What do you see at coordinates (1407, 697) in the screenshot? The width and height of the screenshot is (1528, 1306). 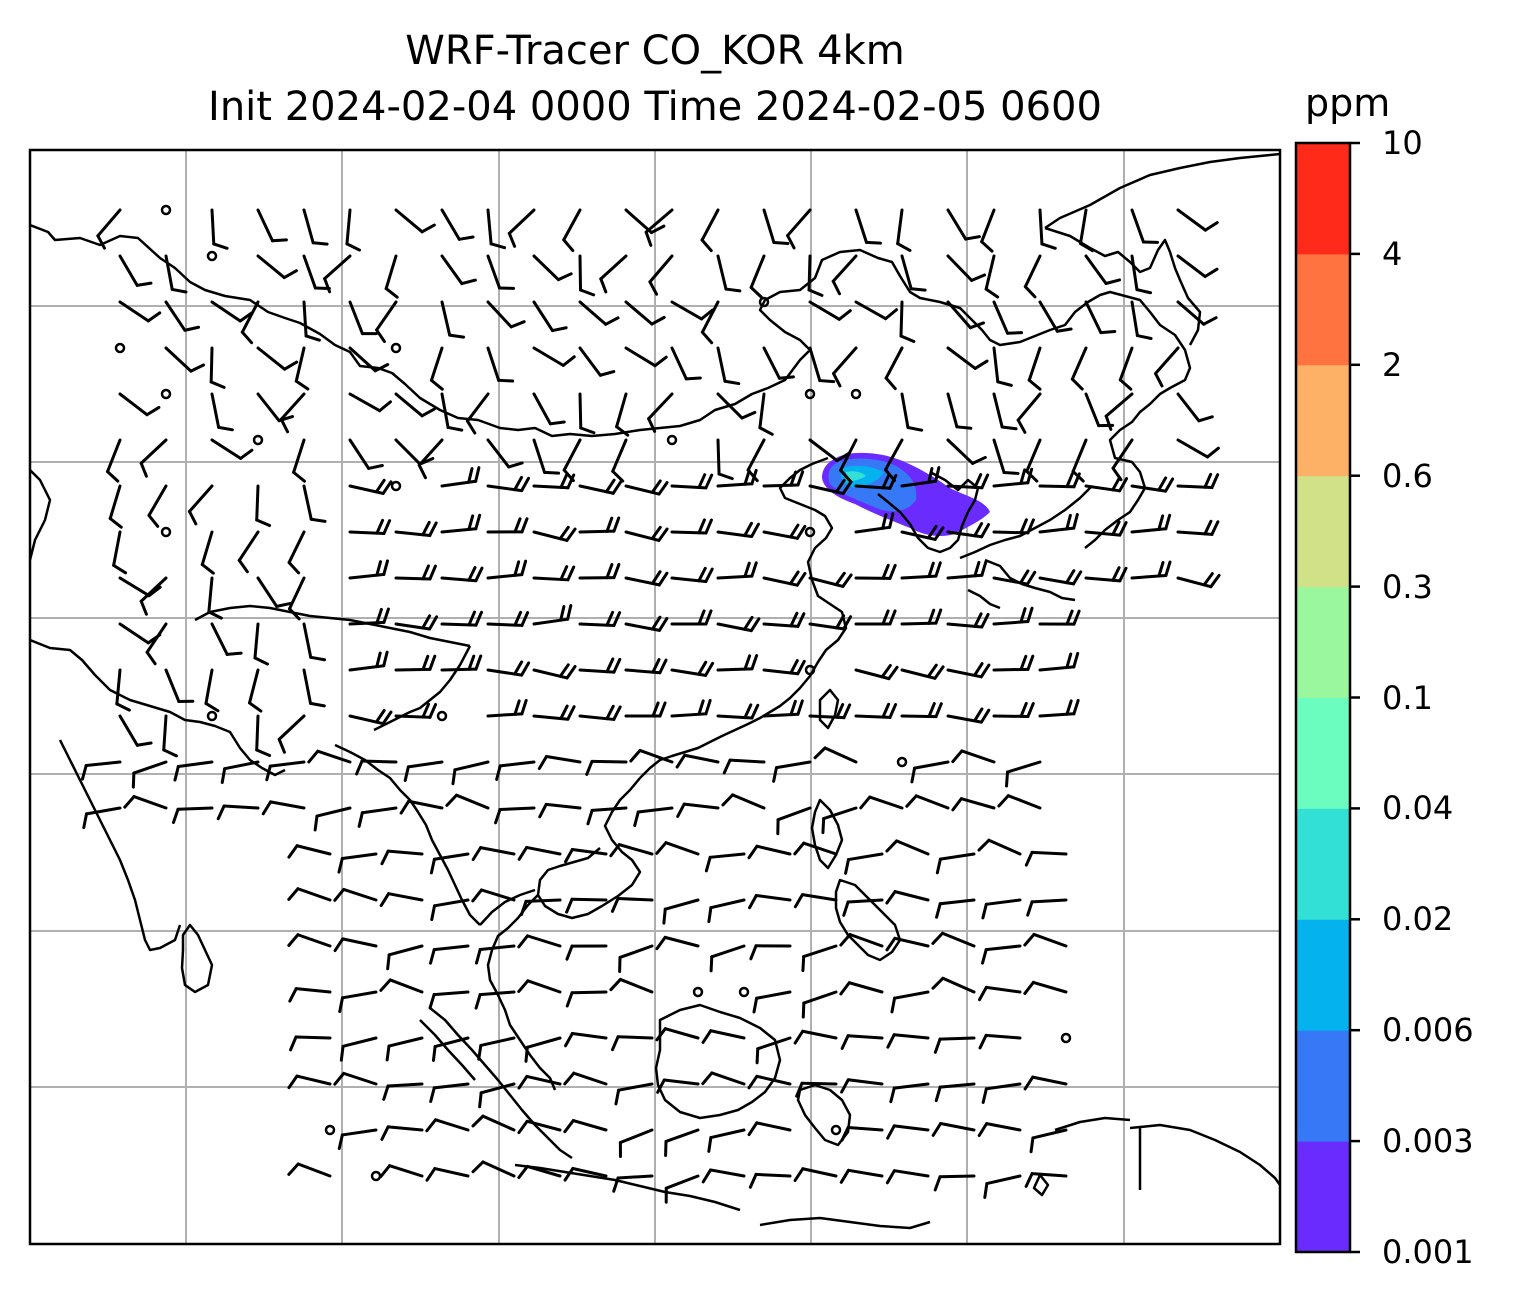 I see `colorbar-tick-label: 0.1` at bounding box center [1407, 697].